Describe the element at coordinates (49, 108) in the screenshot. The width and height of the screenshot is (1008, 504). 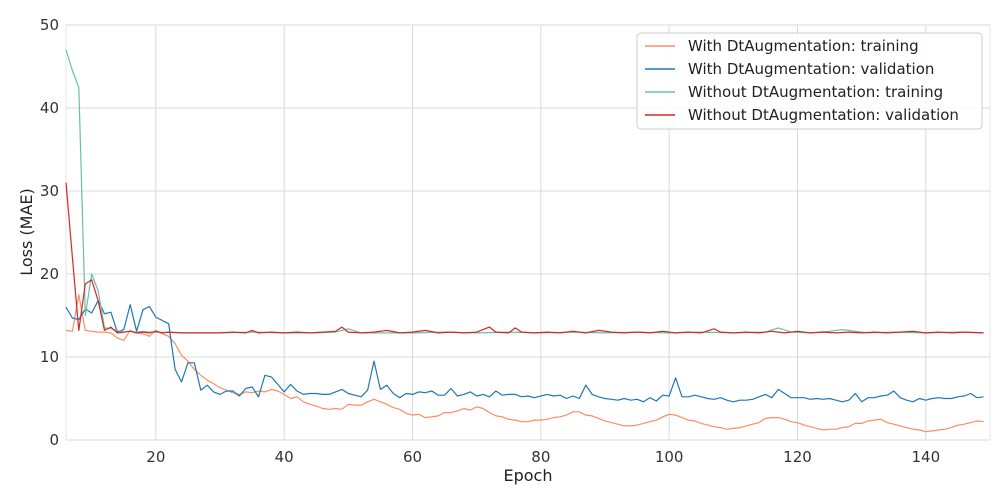
I see `y-tick-label: 40` at that location.